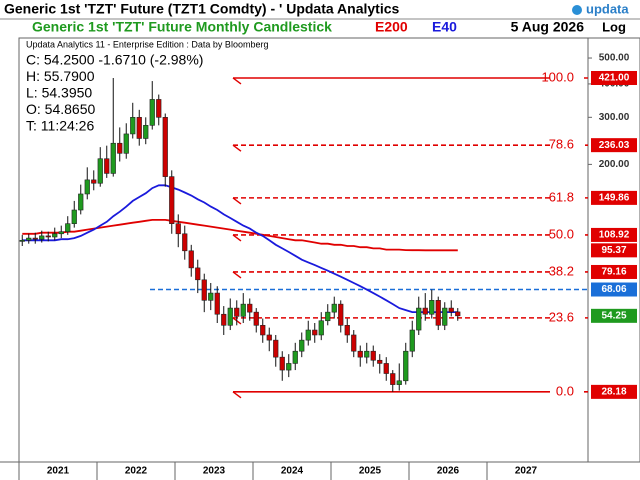  Describe the element at coordinates (548, 27) in the screenshot. I see `date: 5 Aug 2026` at that location.